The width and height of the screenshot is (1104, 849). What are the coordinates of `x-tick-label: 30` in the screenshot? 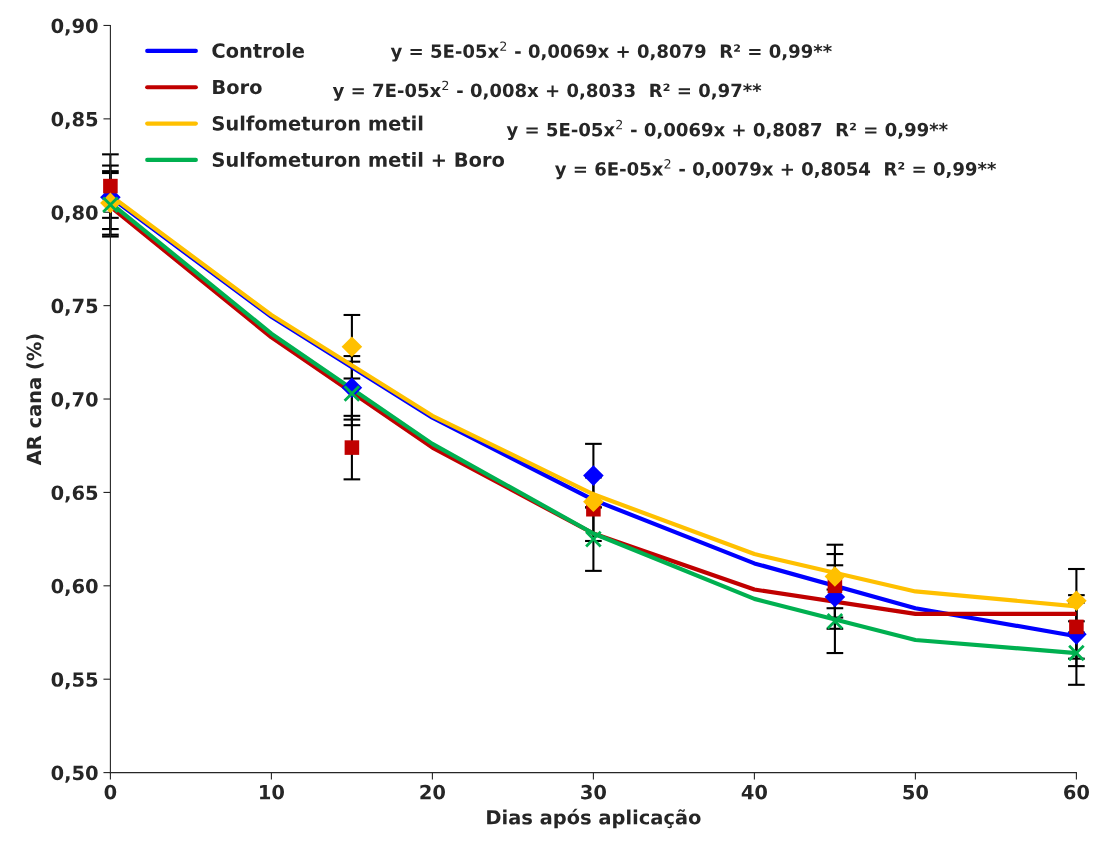 It's located at (593, 792).